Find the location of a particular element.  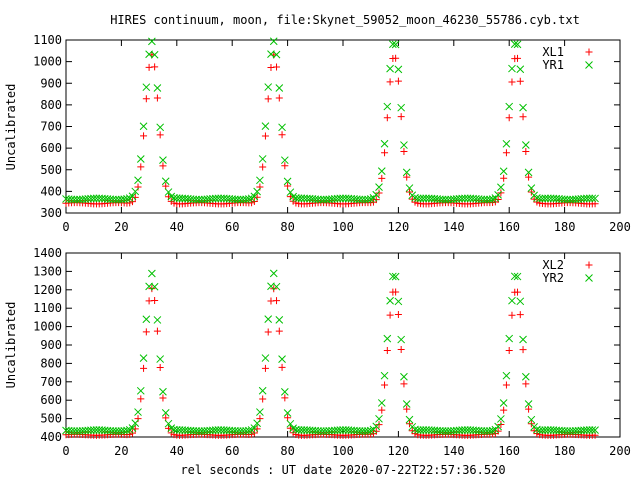

y-tick-label: 900 is located at coordinates (51, 83).